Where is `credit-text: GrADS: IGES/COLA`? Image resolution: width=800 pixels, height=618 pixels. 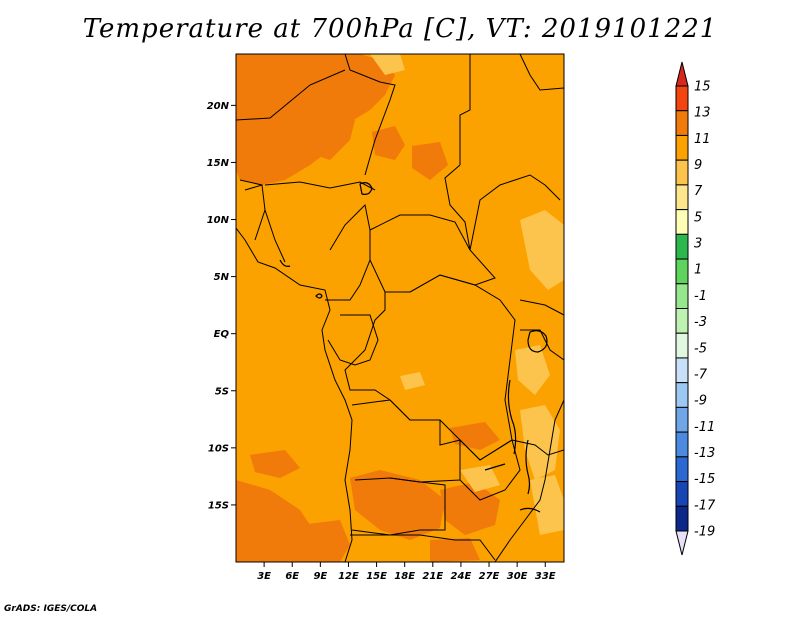 credit-text: GrADS: IGES/COLA is located at coordinates (51, 609).